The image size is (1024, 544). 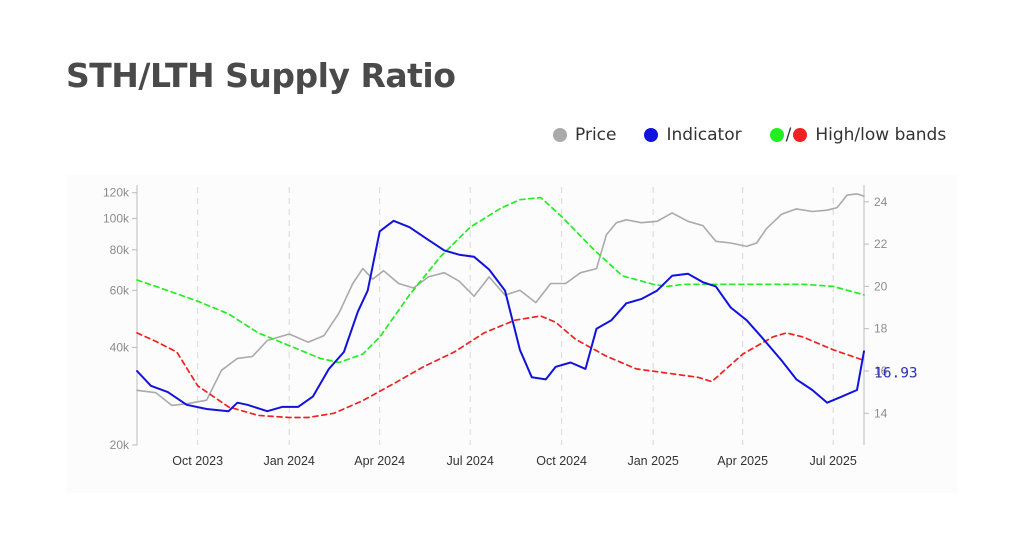 What do you see at coordinates (288, 461) in the screenshot?
I see `x-tick-label: Jan 2024` at bounding box center [288, 461].